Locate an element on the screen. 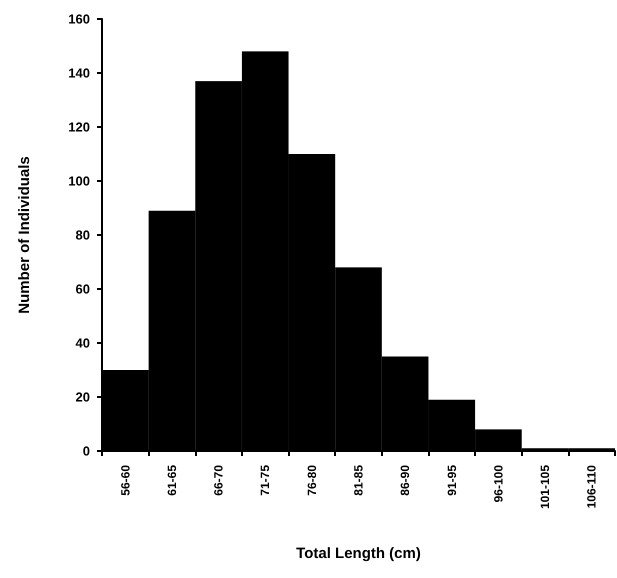 Image resolution: width=617 pixels, height=578 pixels. x-tick-label: 86-90 is located at coordinates (405, 480).